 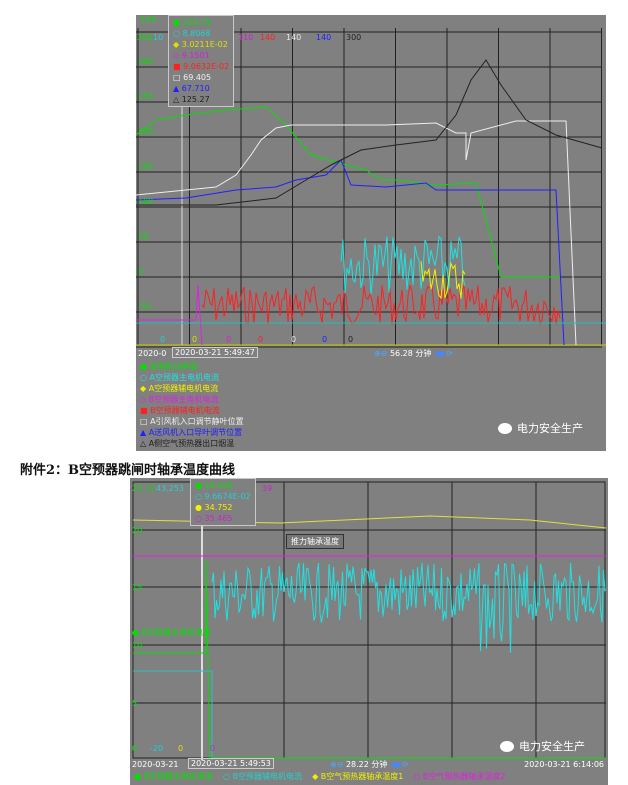 I want to click on cursor-value: △ 125.27, so click(x=191, y=99).